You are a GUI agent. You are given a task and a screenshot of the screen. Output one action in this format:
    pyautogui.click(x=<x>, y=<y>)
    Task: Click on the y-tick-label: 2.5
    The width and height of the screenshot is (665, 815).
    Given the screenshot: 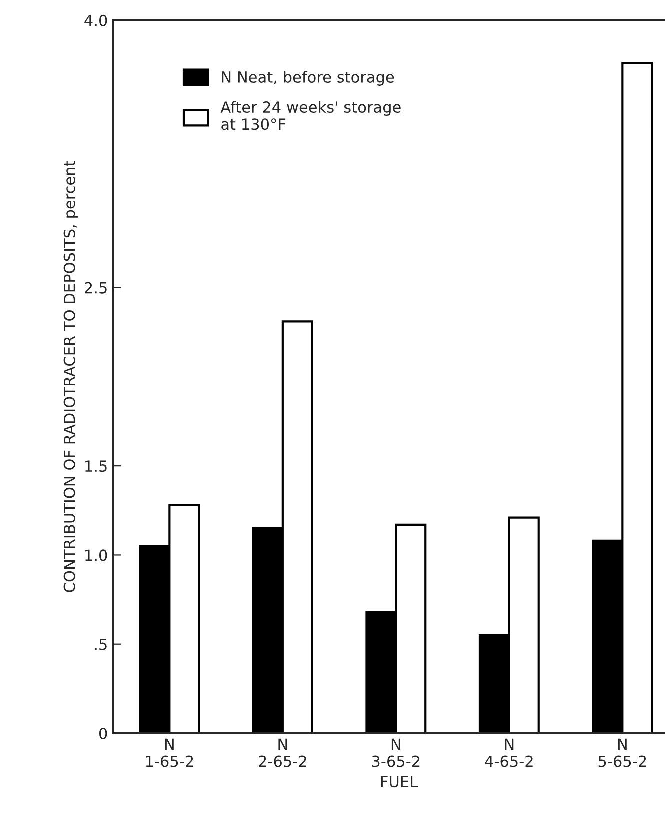 What is the action you would take?
    pyautogui.click(x=96, y=288)
    